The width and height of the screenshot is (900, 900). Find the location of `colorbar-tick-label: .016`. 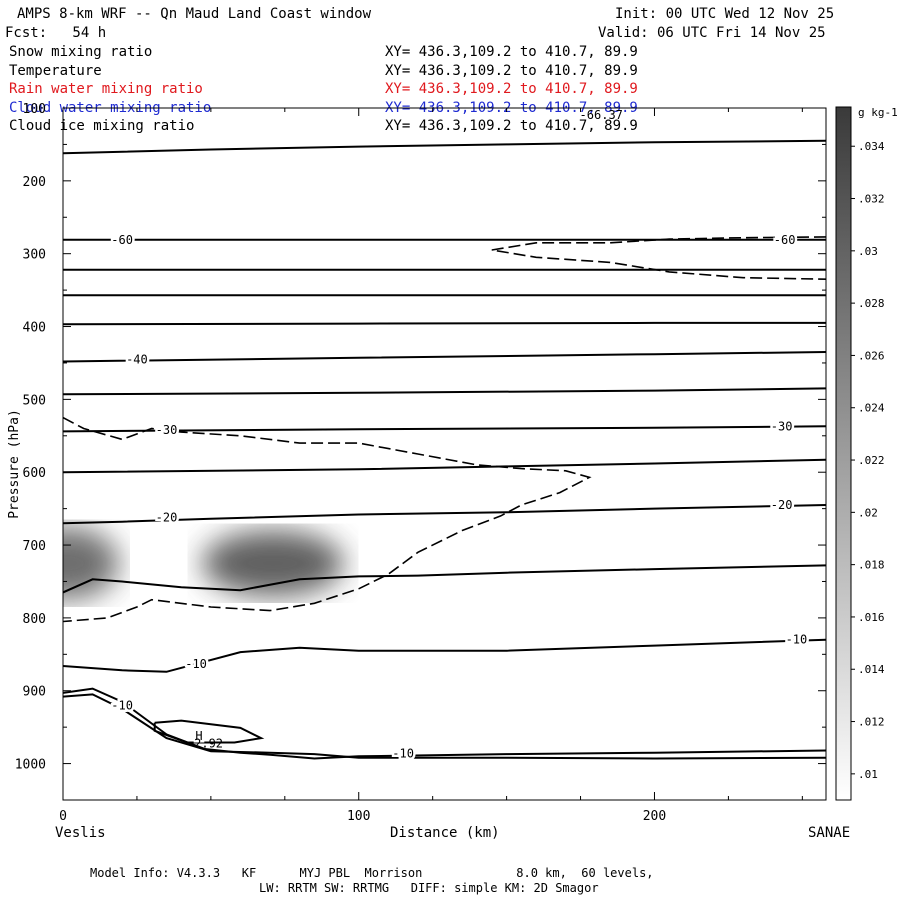

colorbar-tick-label: .016 is located at coordinates (871, 617).